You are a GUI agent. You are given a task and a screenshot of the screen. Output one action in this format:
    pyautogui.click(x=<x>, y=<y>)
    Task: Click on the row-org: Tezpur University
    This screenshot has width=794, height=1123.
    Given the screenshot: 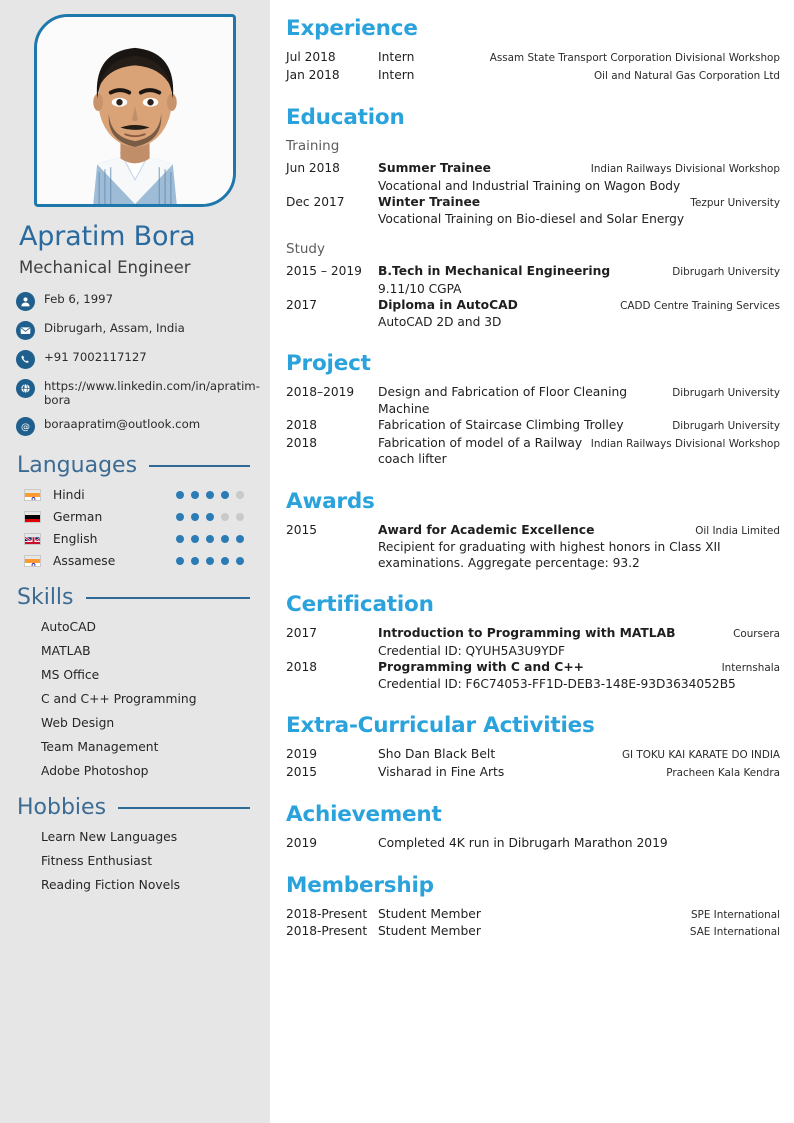 What is the action you would take?
    pyautogui.click(x=735, y=202)
    